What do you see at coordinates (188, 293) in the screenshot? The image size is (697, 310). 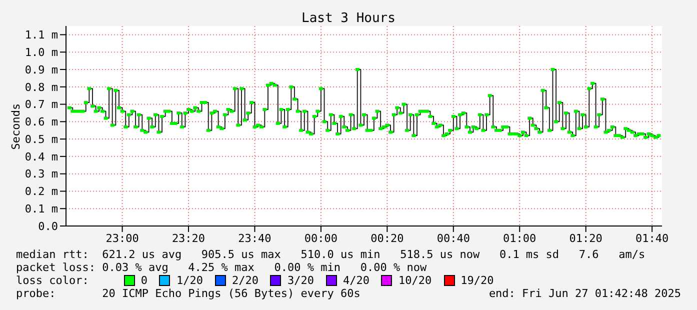 I see `text: probe: 20 ICMP Echo Pings (56 Bytes) every 60s` at bounding box center [188, 293].